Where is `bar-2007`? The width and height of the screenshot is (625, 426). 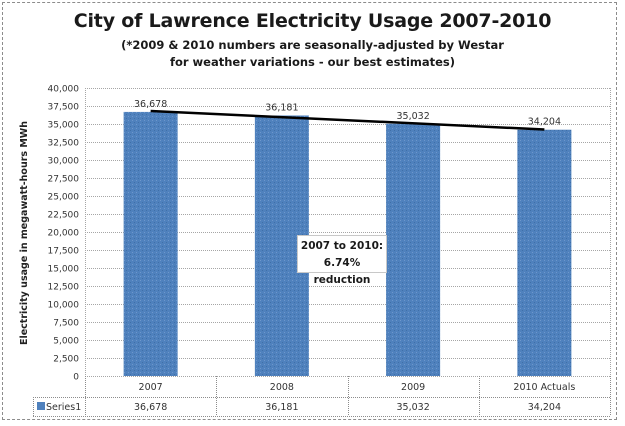
bar-2007 is located at coordinates (150, 244).